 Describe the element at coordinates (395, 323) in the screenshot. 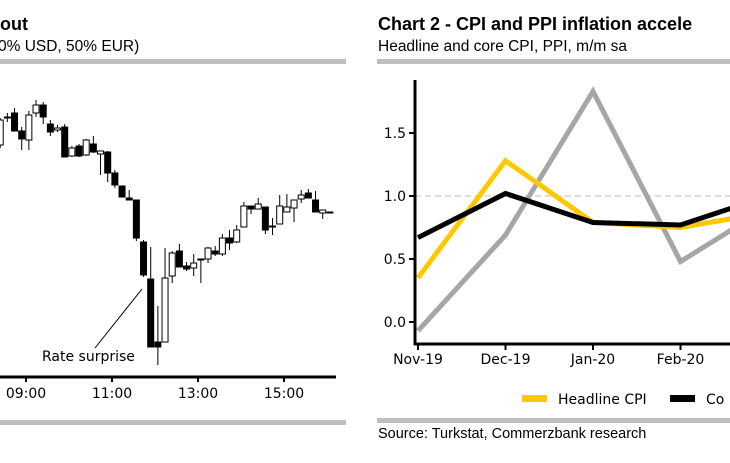

I see `y-tick-label: 0.0` at that location.